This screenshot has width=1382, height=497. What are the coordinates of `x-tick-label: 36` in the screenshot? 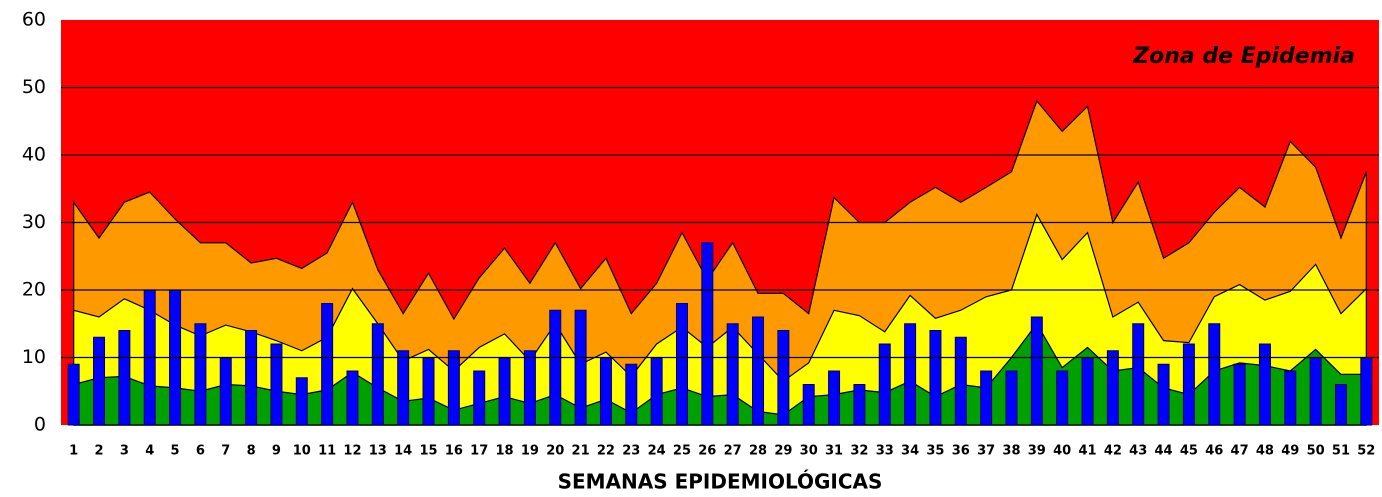 It's located at (961, 451).